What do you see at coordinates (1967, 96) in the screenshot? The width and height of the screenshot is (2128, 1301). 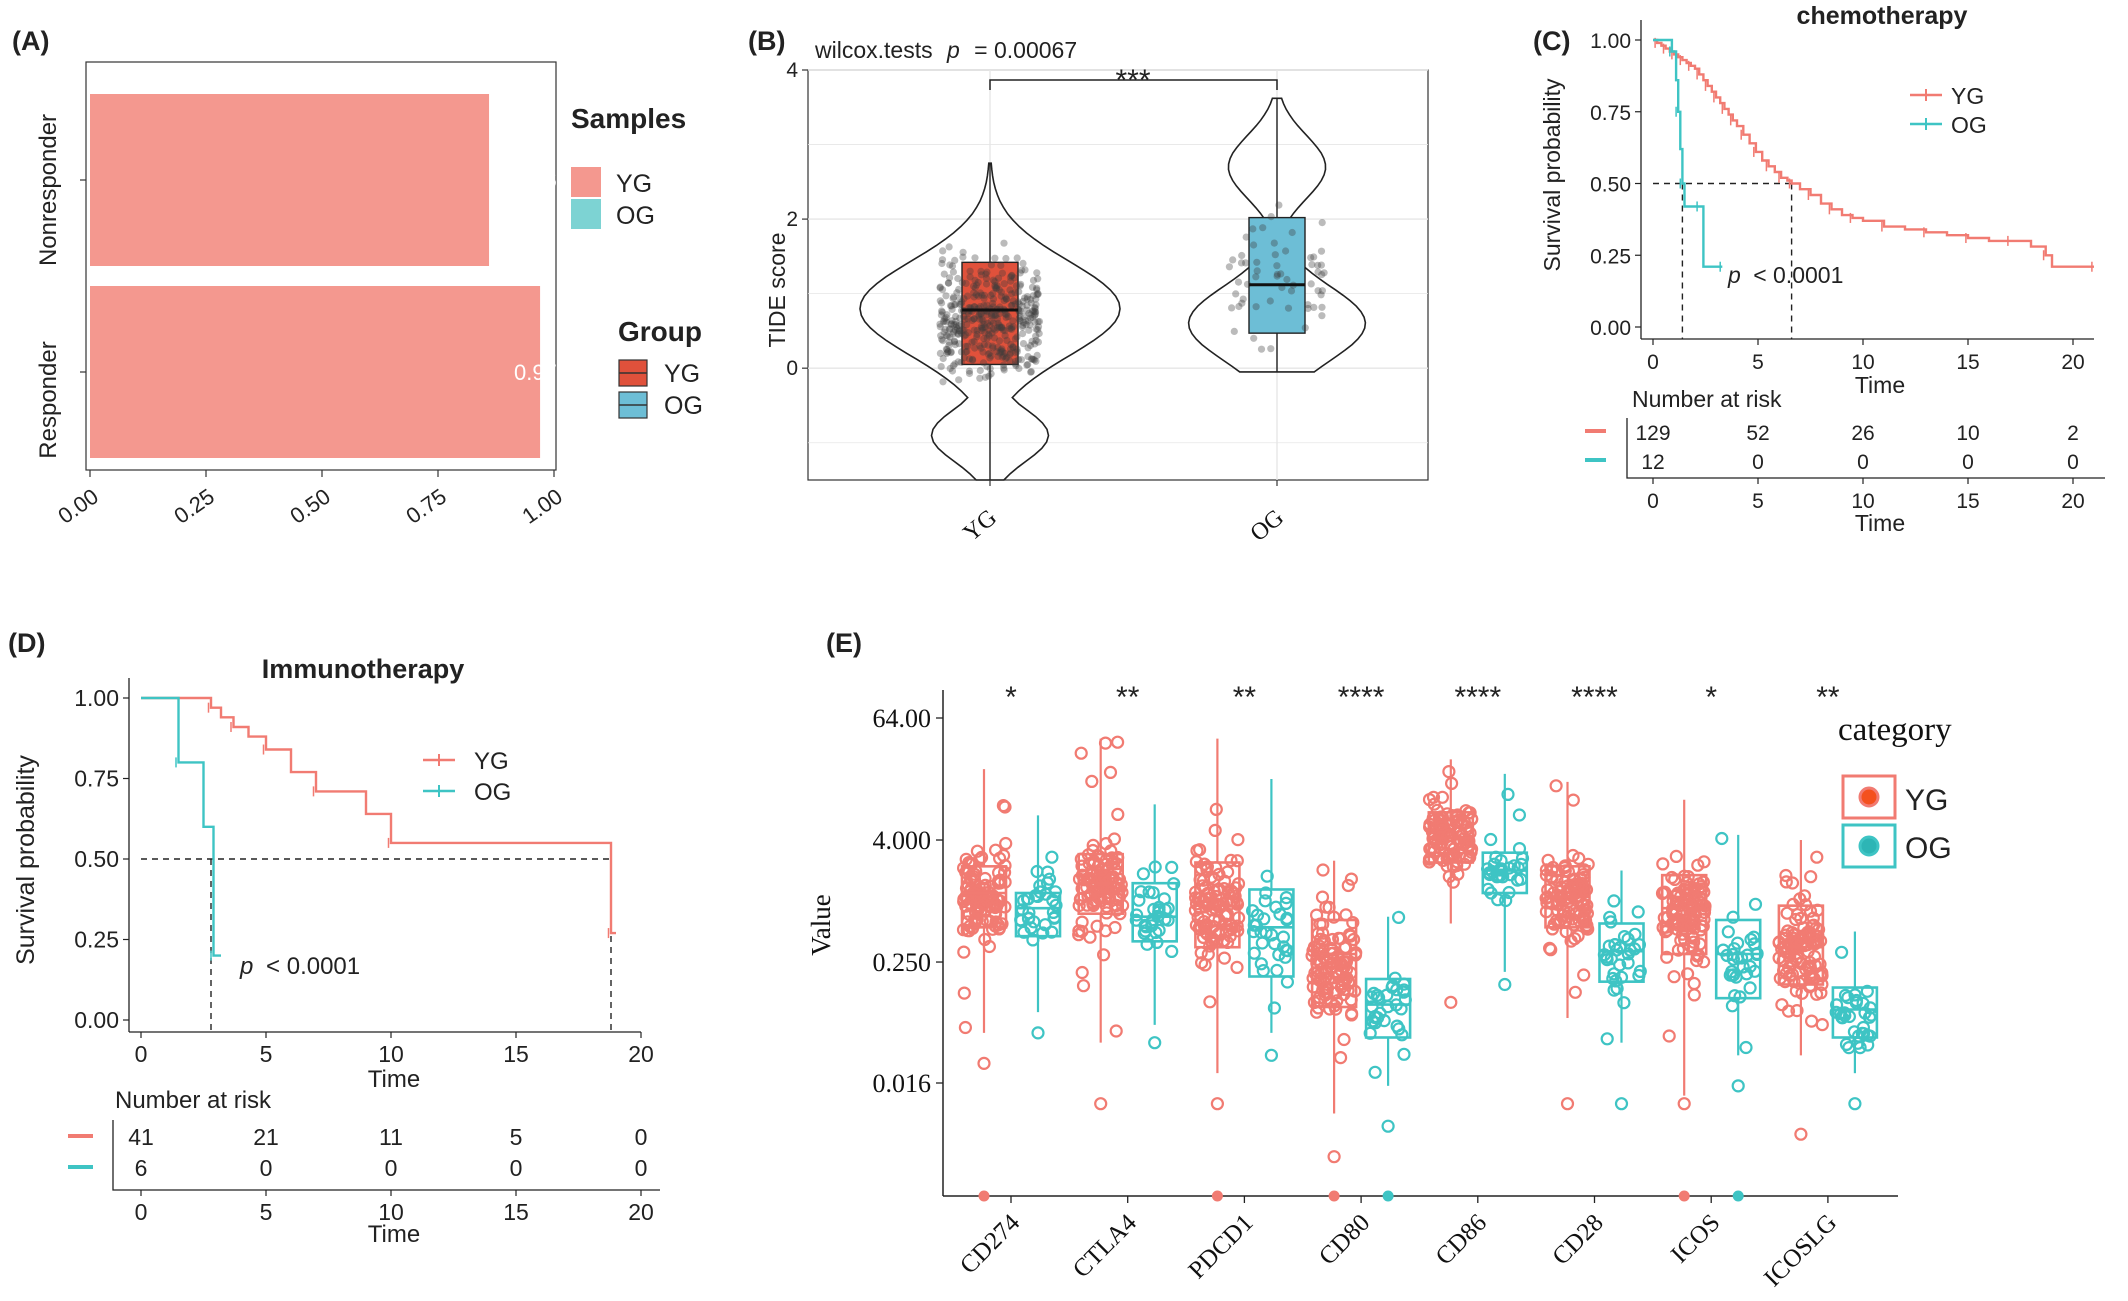 I see `legend-label-yg-c: YG` at bounding box center [1967, 96].